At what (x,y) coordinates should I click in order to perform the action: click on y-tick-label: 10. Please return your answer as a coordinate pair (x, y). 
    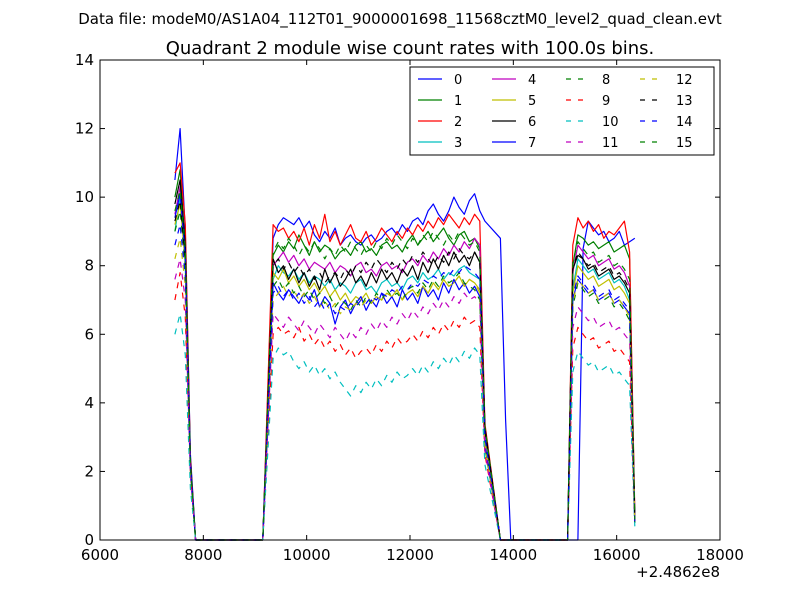
    Looking at the image, I should click on (84, 197).